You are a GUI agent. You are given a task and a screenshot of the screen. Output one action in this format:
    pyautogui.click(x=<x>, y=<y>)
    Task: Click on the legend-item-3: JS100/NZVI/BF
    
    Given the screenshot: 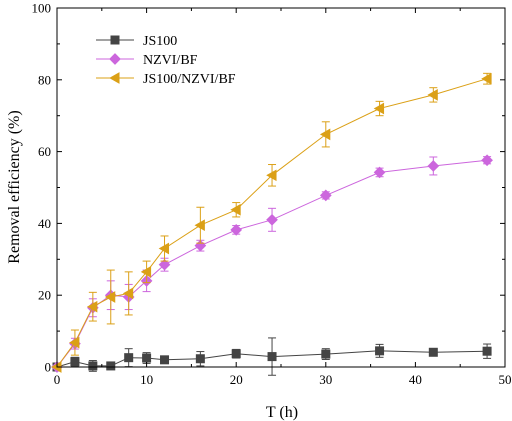 What is the action you would take?
    pyautogui.click(x=166, y=79)
    